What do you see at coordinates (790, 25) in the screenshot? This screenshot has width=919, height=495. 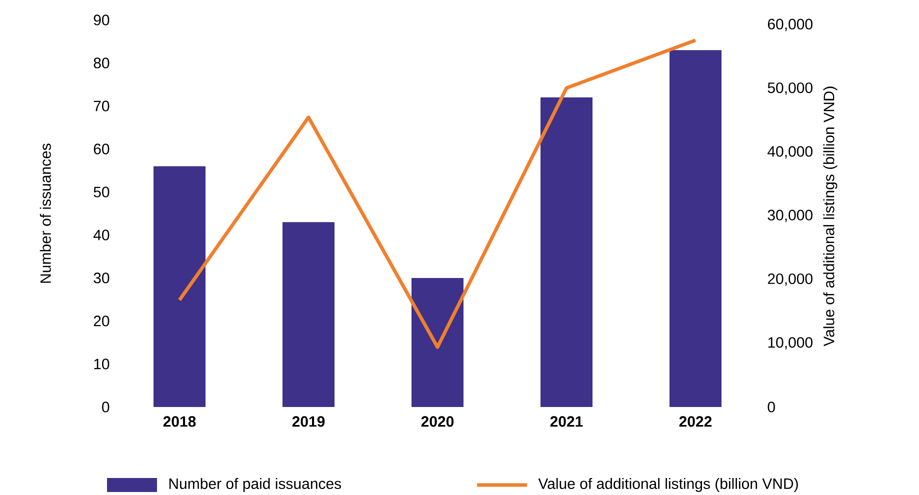 I see `y2-tick-label: 60,000` at bounding box center [790, 25].